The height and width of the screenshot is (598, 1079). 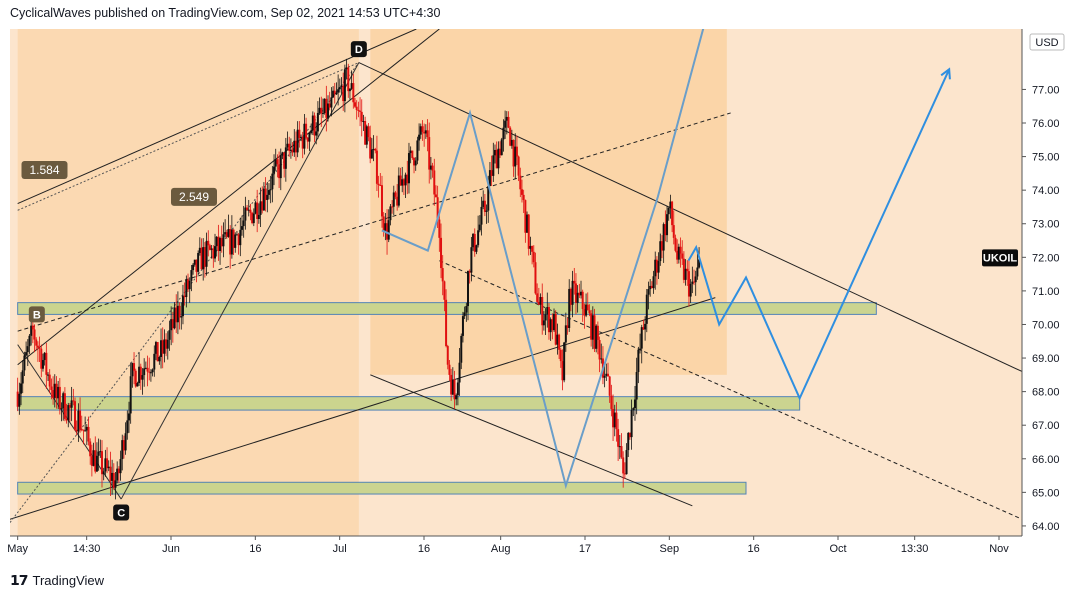 What do you see at coordinates (1046, 258) in the screenshot?
I see `y-tick-label: 72.00` at bounding box center [1046, 258].